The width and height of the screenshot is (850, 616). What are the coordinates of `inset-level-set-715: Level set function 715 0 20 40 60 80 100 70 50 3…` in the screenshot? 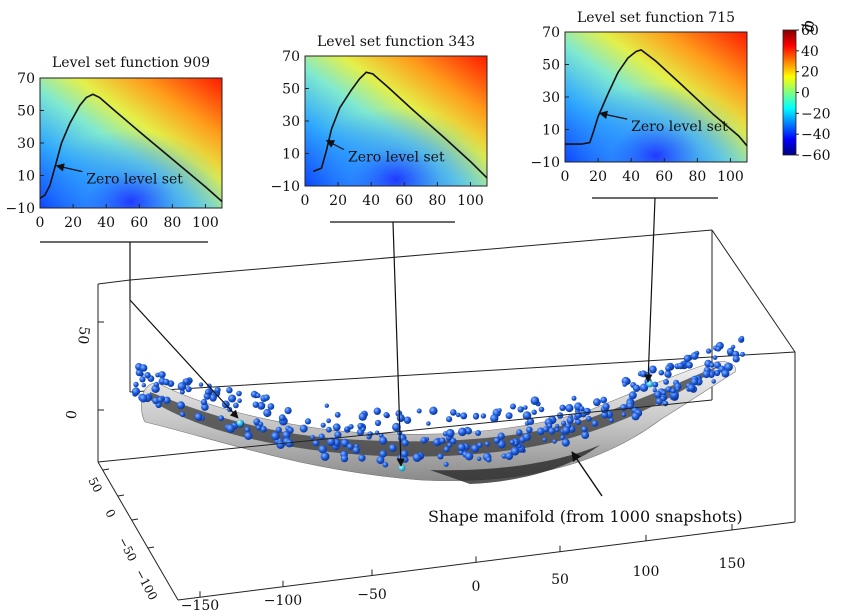 It's located at (639, 97).